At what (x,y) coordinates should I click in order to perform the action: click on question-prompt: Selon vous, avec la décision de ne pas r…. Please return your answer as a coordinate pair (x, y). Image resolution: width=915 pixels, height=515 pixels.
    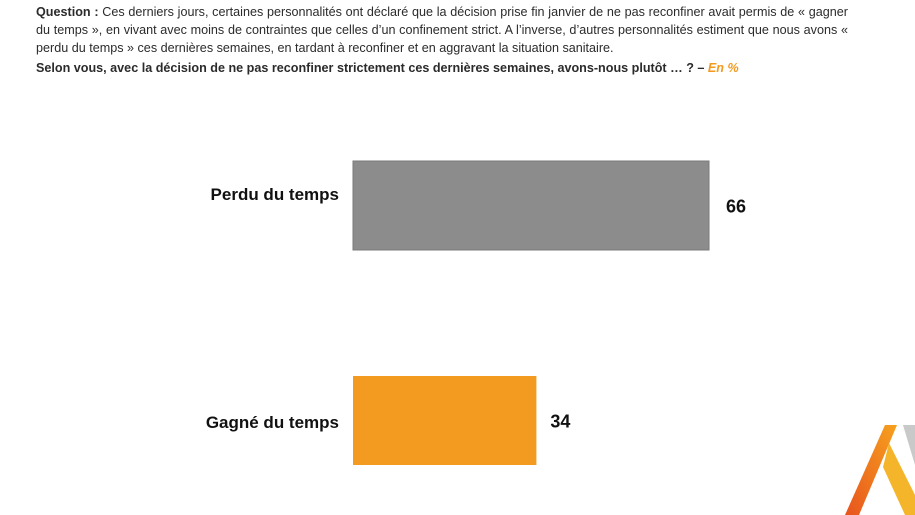
    Looking at the image, I should click on (387, 68).